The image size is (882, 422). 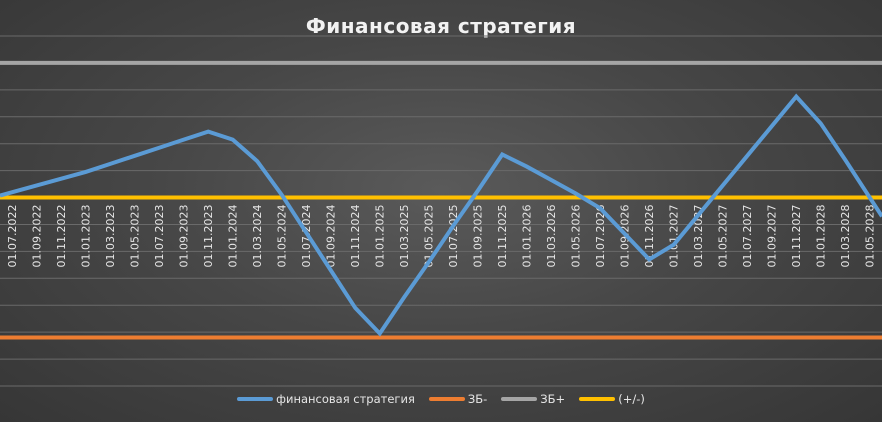 What do you see at coordinates (441, 26) in the screenshot?
I see `chart-title: Финансовая стратегия` at bounding box center [441, 26].